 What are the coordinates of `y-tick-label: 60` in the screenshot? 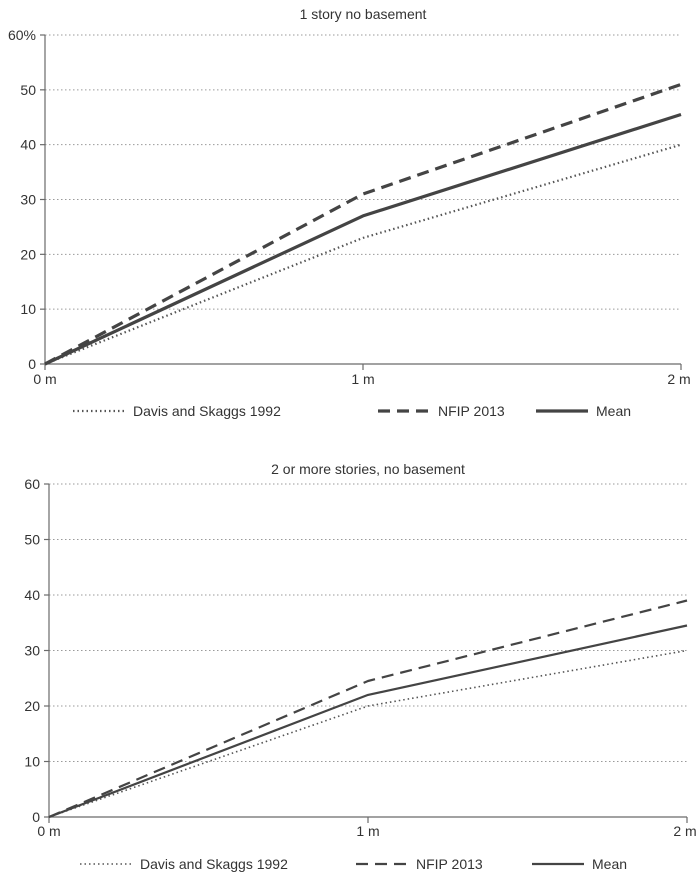 It's located at (32, 484).